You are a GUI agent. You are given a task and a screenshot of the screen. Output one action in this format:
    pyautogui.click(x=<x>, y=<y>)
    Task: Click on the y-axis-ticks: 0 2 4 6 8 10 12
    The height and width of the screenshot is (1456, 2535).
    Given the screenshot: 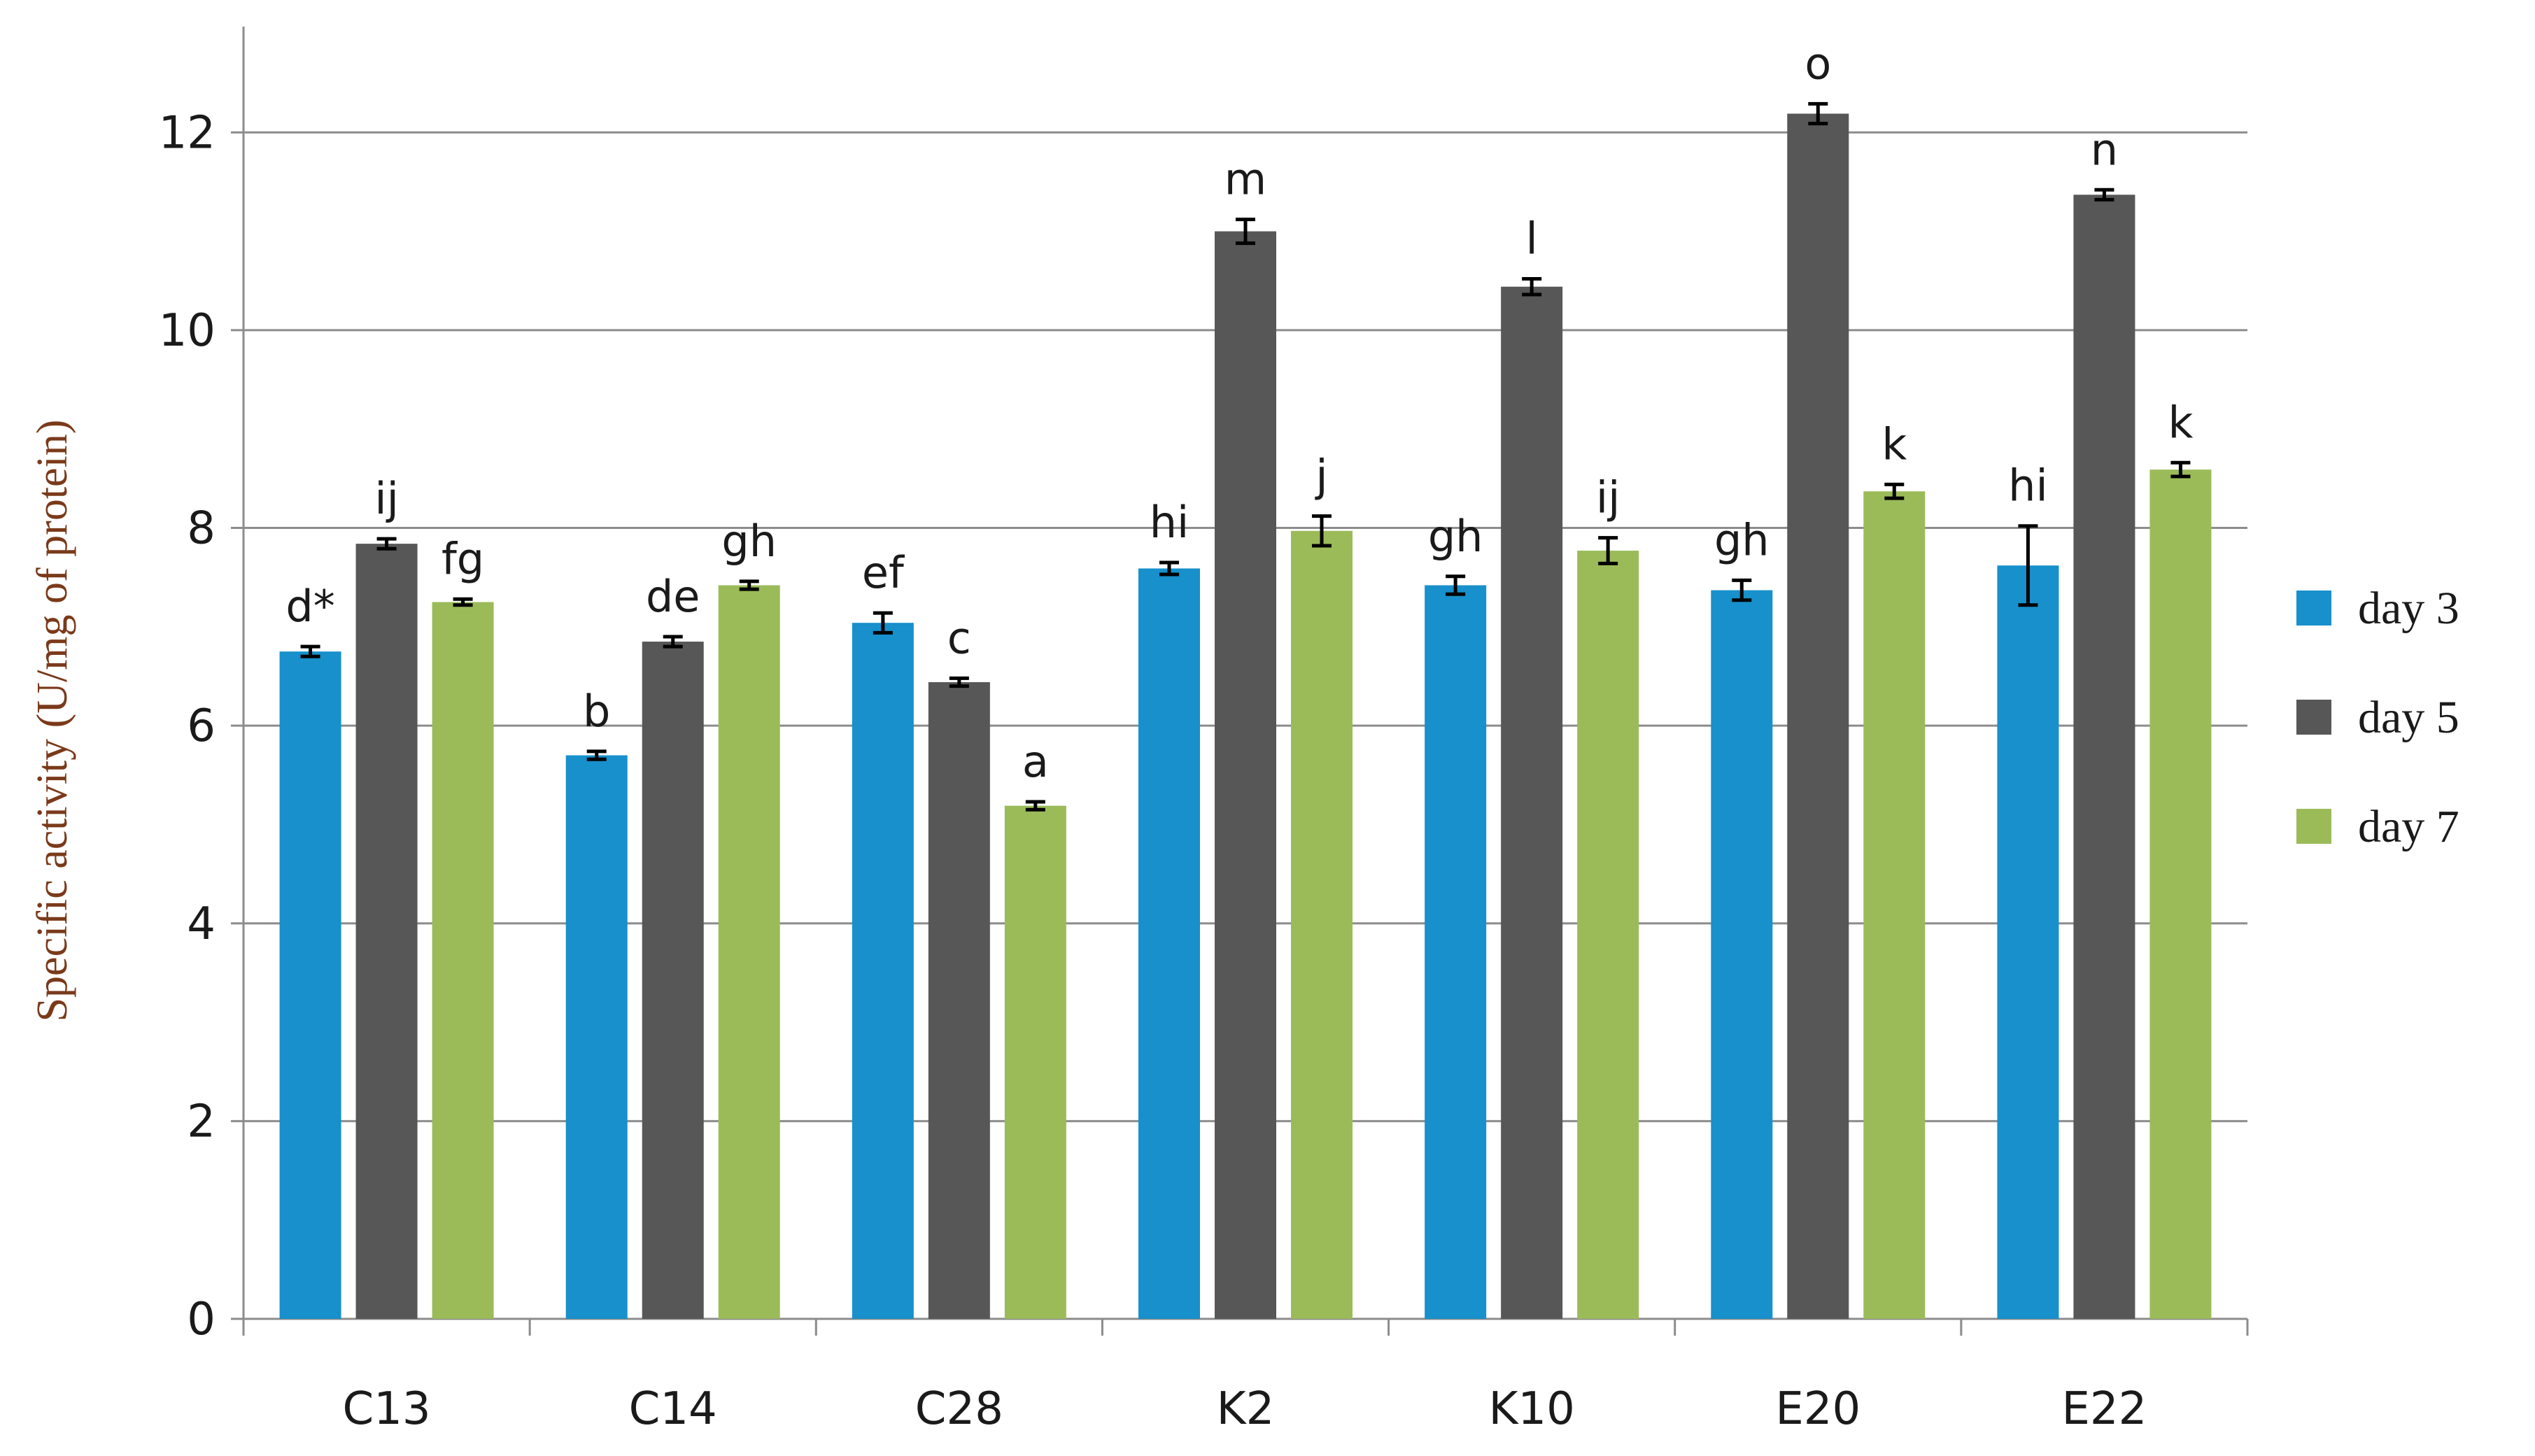 What is the action you would take?
    pyautogui.click(x=201, y=726)
    